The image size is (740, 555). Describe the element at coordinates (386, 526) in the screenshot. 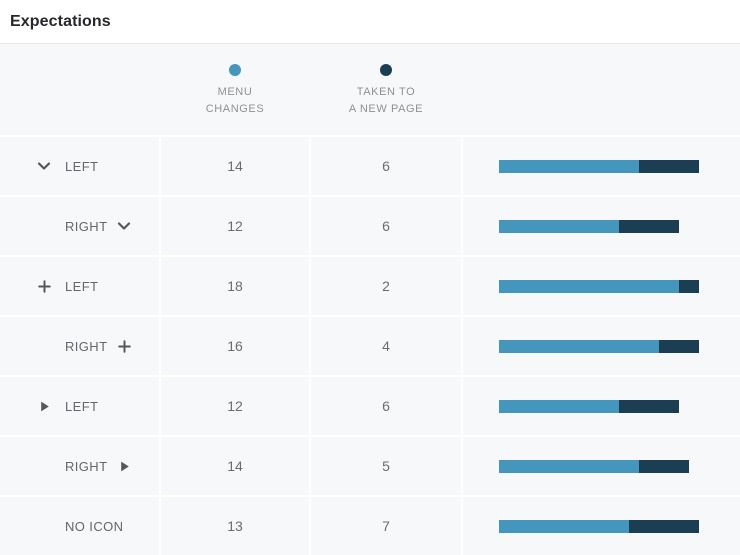

I see `new-page-value: 7` at that location.